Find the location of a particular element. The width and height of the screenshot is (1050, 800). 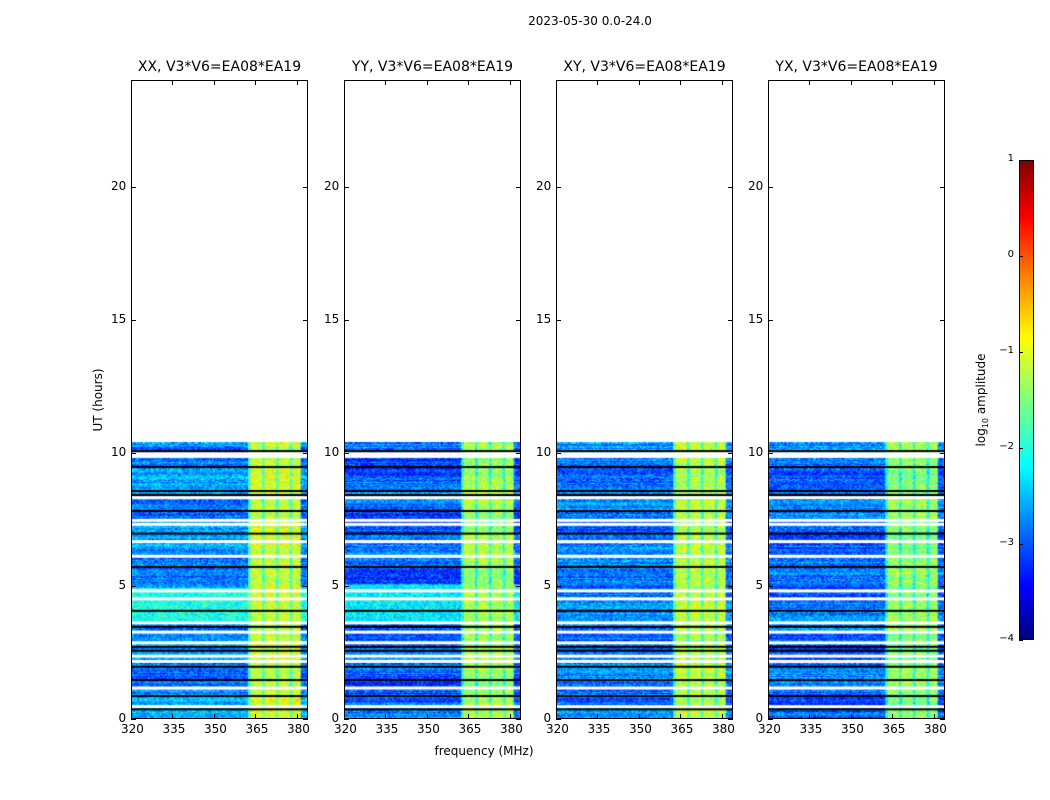

x-tick-label: 365 is located at coordinates (682, 729).